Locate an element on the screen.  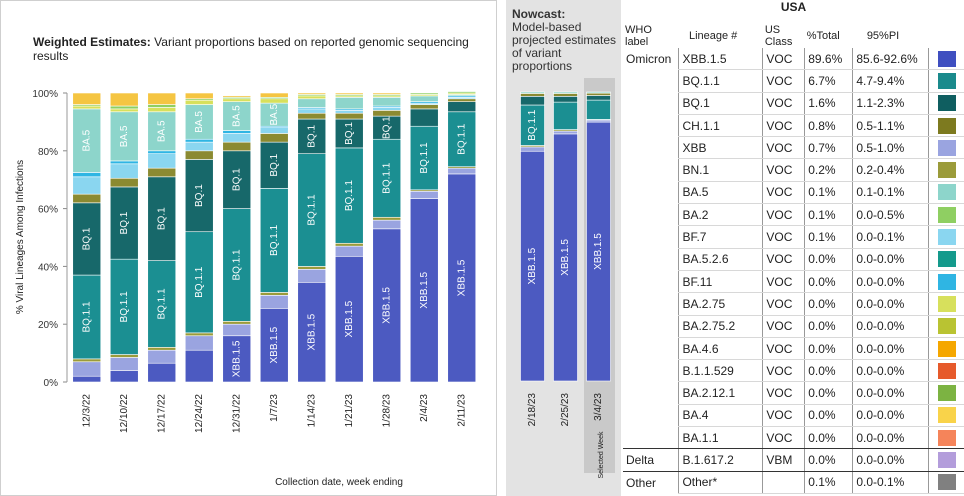
nowcast-bar-BQ.1-2 is located at coordinates (598, 98).